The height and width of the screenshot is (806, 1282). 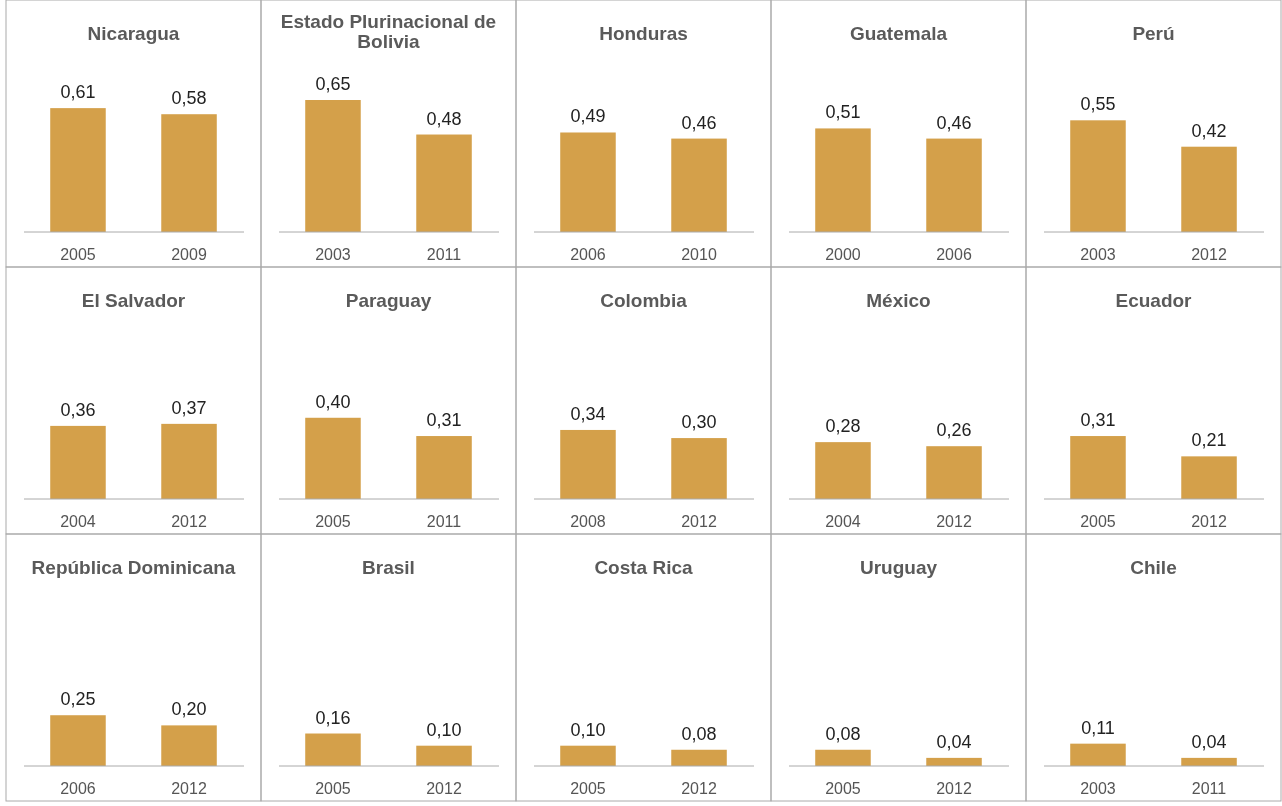 What do you see at coordinates (898, 300) in the screenshot?
I see `chart-title: México` at bounding box center [898, 300].